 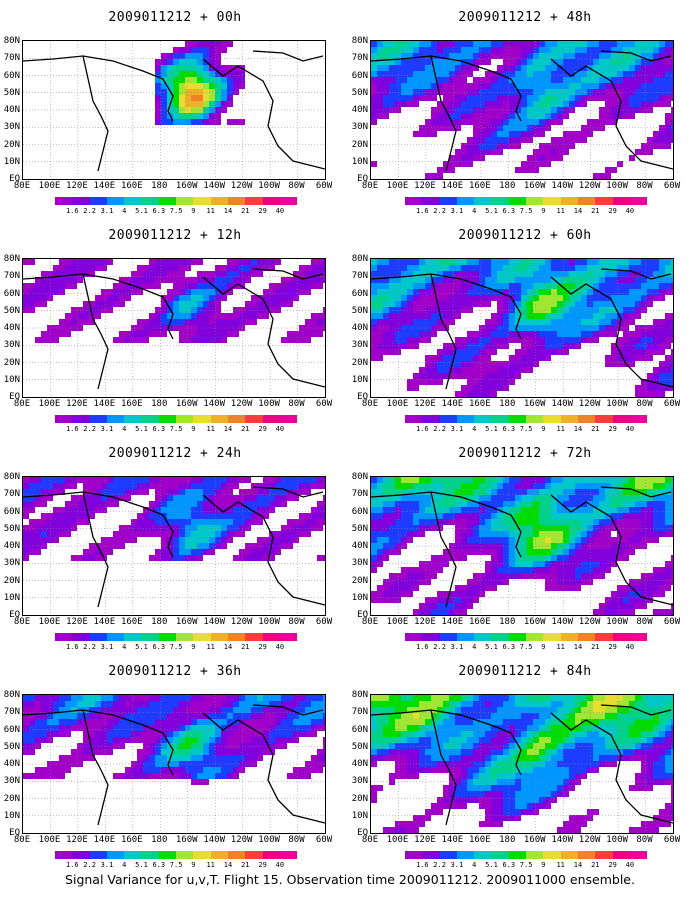 I want to click on x-tick-label: 160E, so click(x=131, y=840).